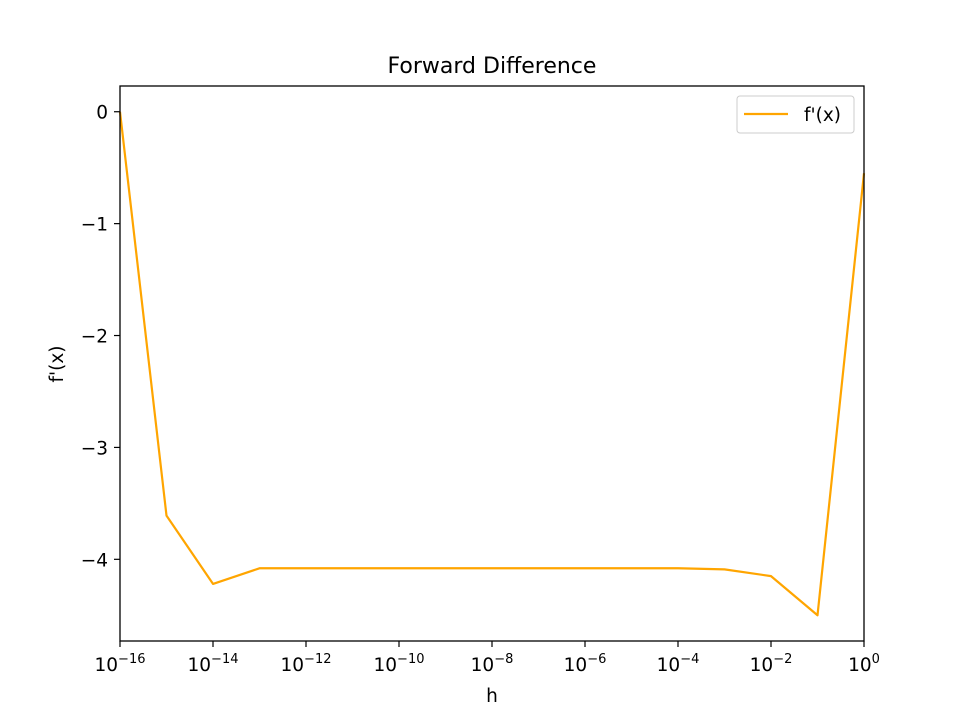 Image resolution: width=960 pixels, height=720 pixels. I want to click on y-axis: 0 −1 −2 −3 −4, so click(100, 337).